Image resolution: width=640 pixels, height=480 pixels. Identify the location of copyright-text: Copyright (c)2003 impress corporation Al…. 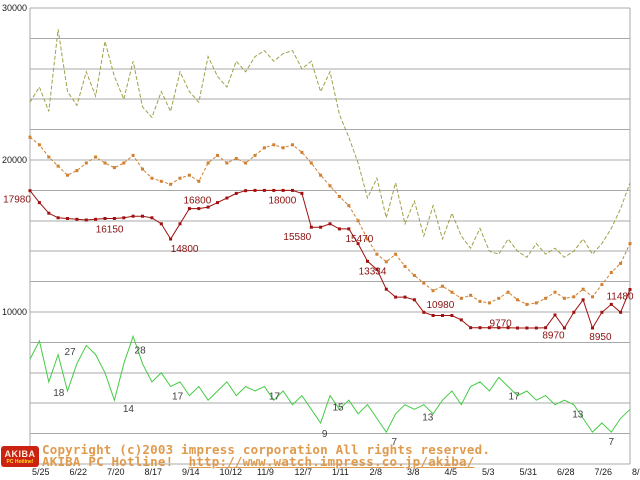
(266, 449).